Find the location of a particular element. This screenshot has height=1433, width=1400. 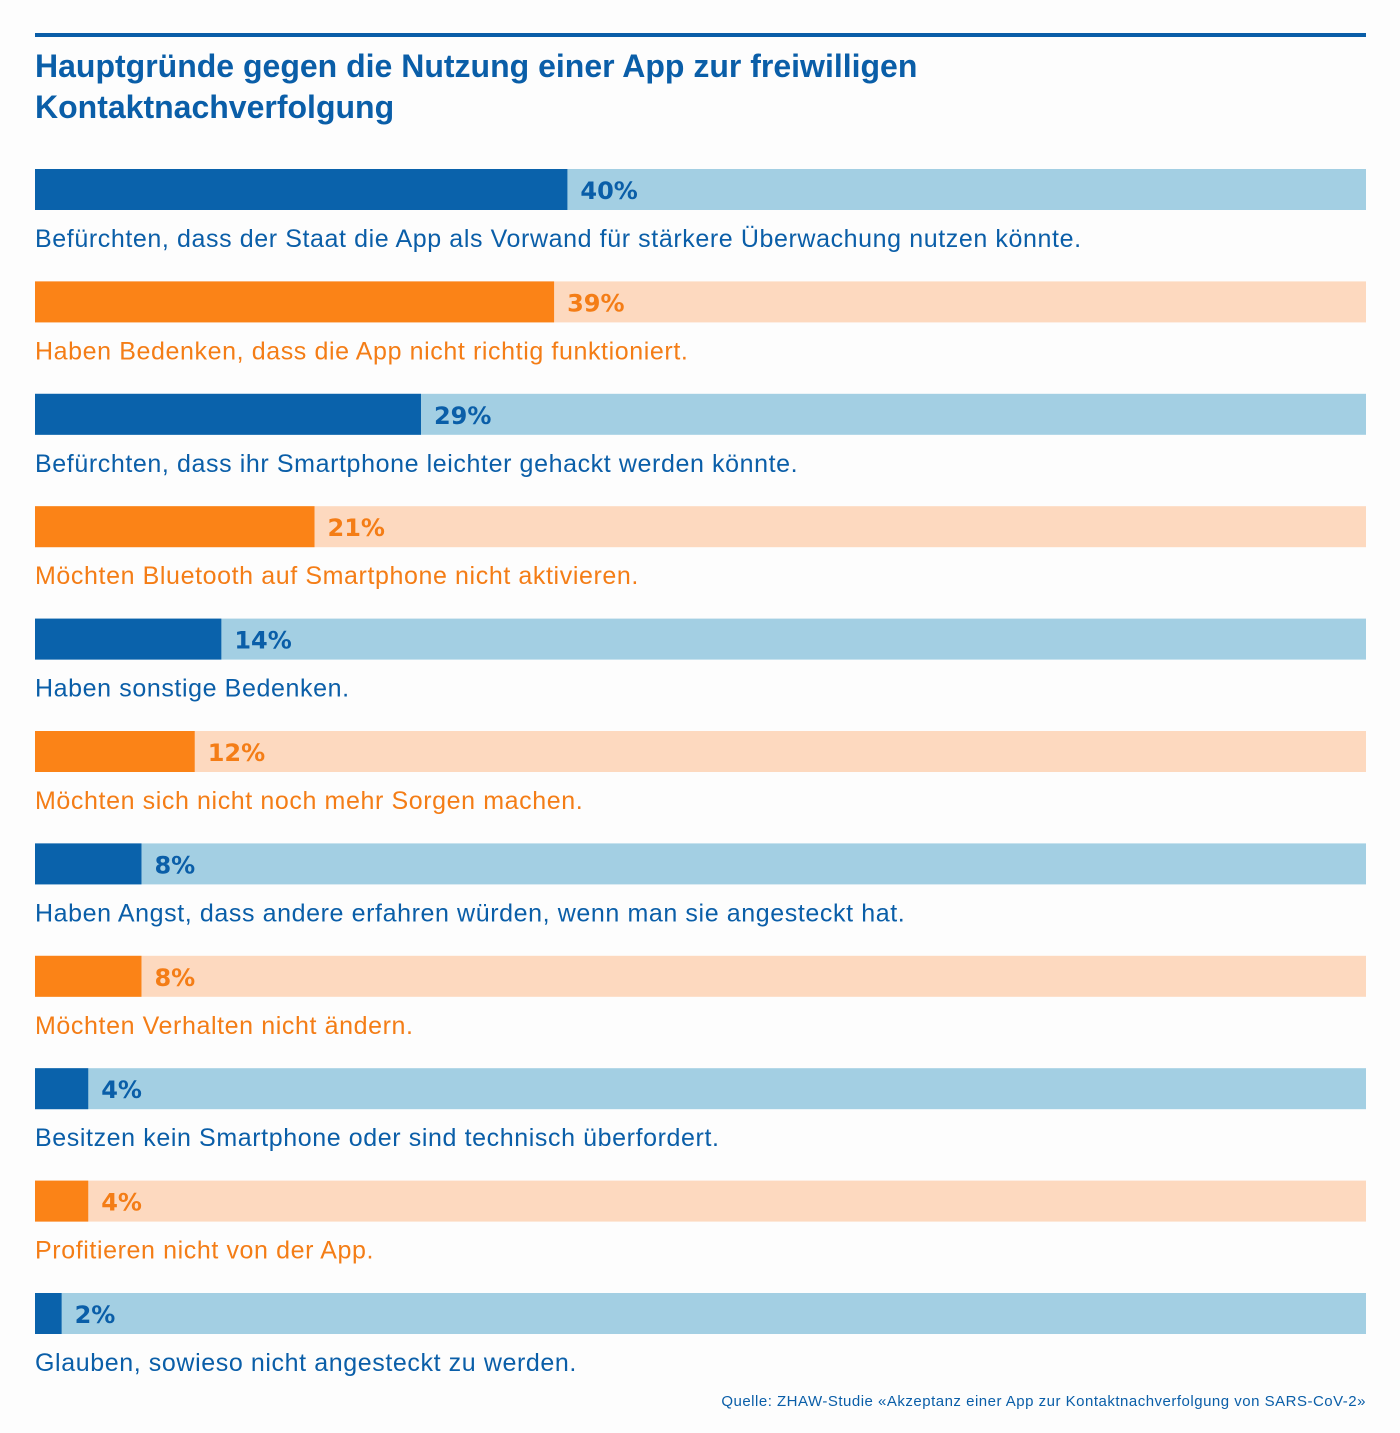

bar-value-label: 21% is located at coordinates (356, 528).